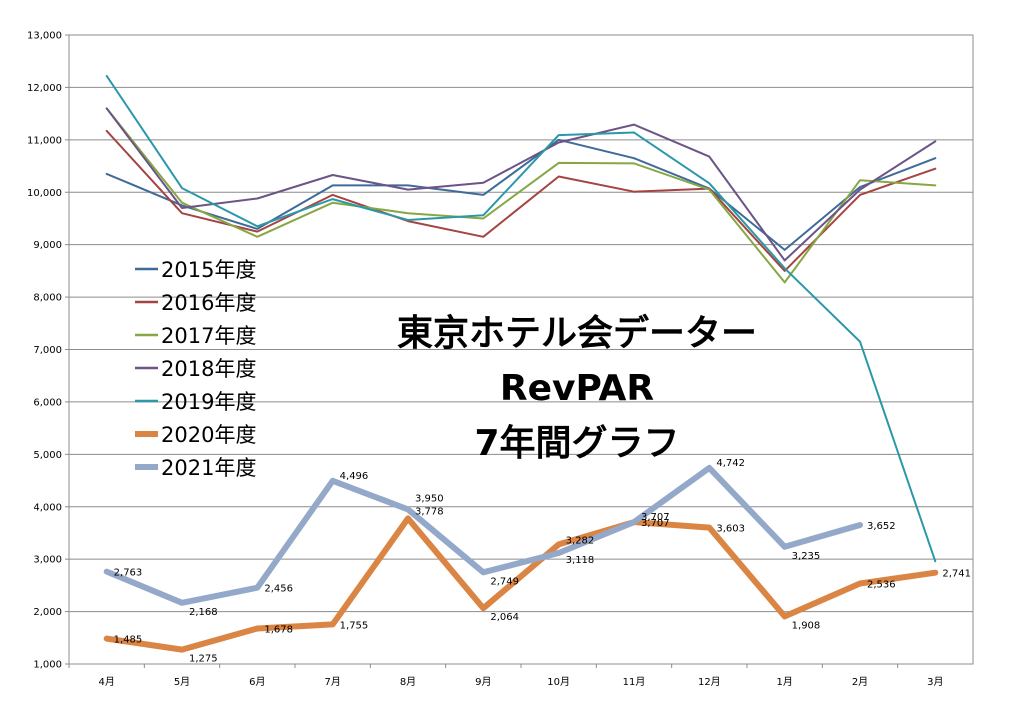 The image size is (1024, 728). Describe the element at coordinates (332, 682) in the screenshot. I see `x-tick-label: 7月` at that location.